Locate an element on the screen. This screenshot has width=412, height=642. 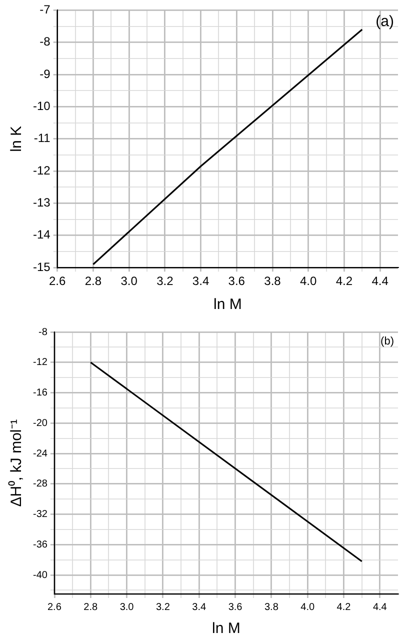
y-tick-label: -11 is located at coordinates (42, 138).